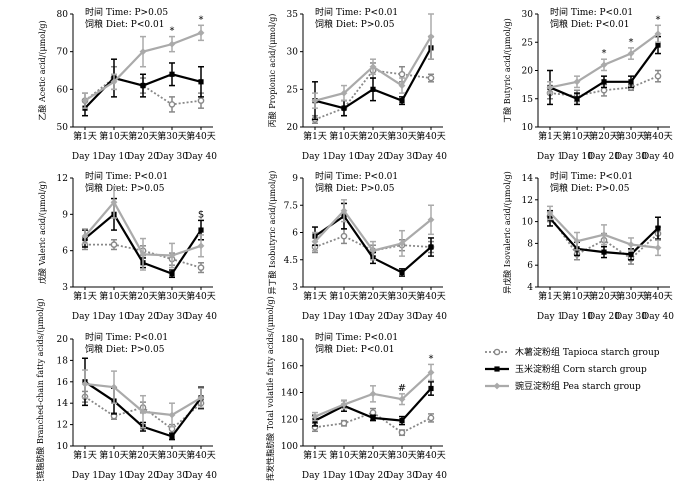  I want to click on y-tick-label: 60, so click(63, 90).